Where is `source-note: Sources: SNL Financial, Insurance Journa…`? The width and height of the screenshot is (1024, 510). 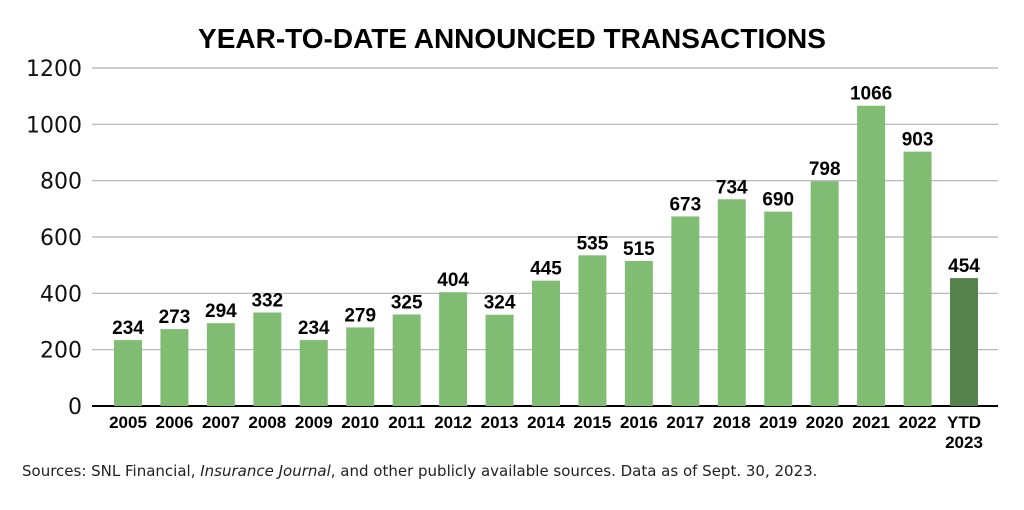
source-note: Sources: SNL Financial, Insurance Journa… is located at coordinates (419, 471).